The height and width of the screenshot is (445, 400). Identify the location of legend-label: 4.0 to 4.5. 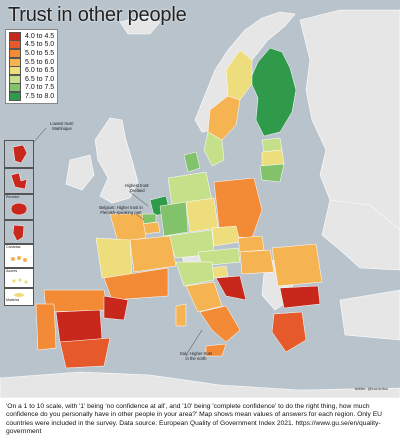
(40, 36).